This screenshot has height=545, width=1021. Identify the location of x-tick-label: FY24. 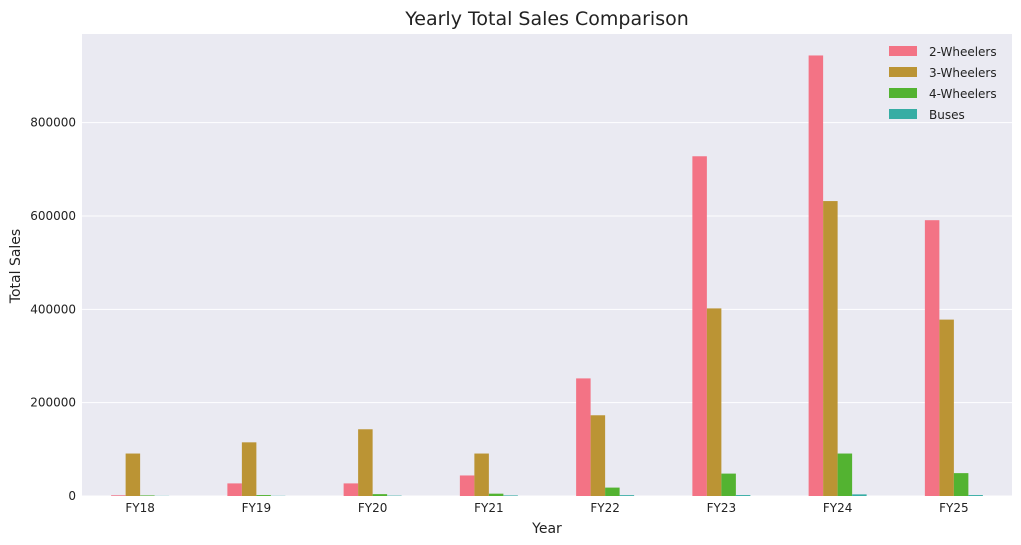
(838, 508).